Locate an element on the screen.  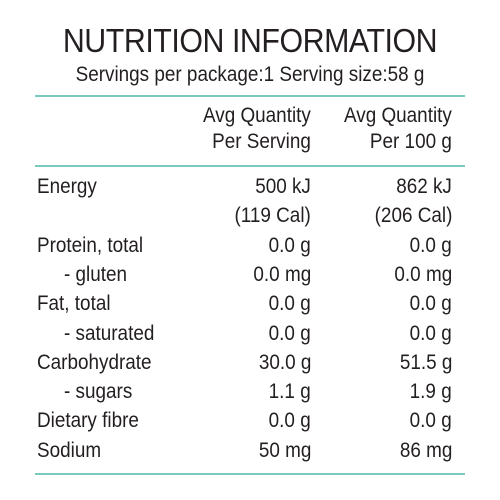
nutrient-label: Dietary fibre is located at coordinates (88, 421).